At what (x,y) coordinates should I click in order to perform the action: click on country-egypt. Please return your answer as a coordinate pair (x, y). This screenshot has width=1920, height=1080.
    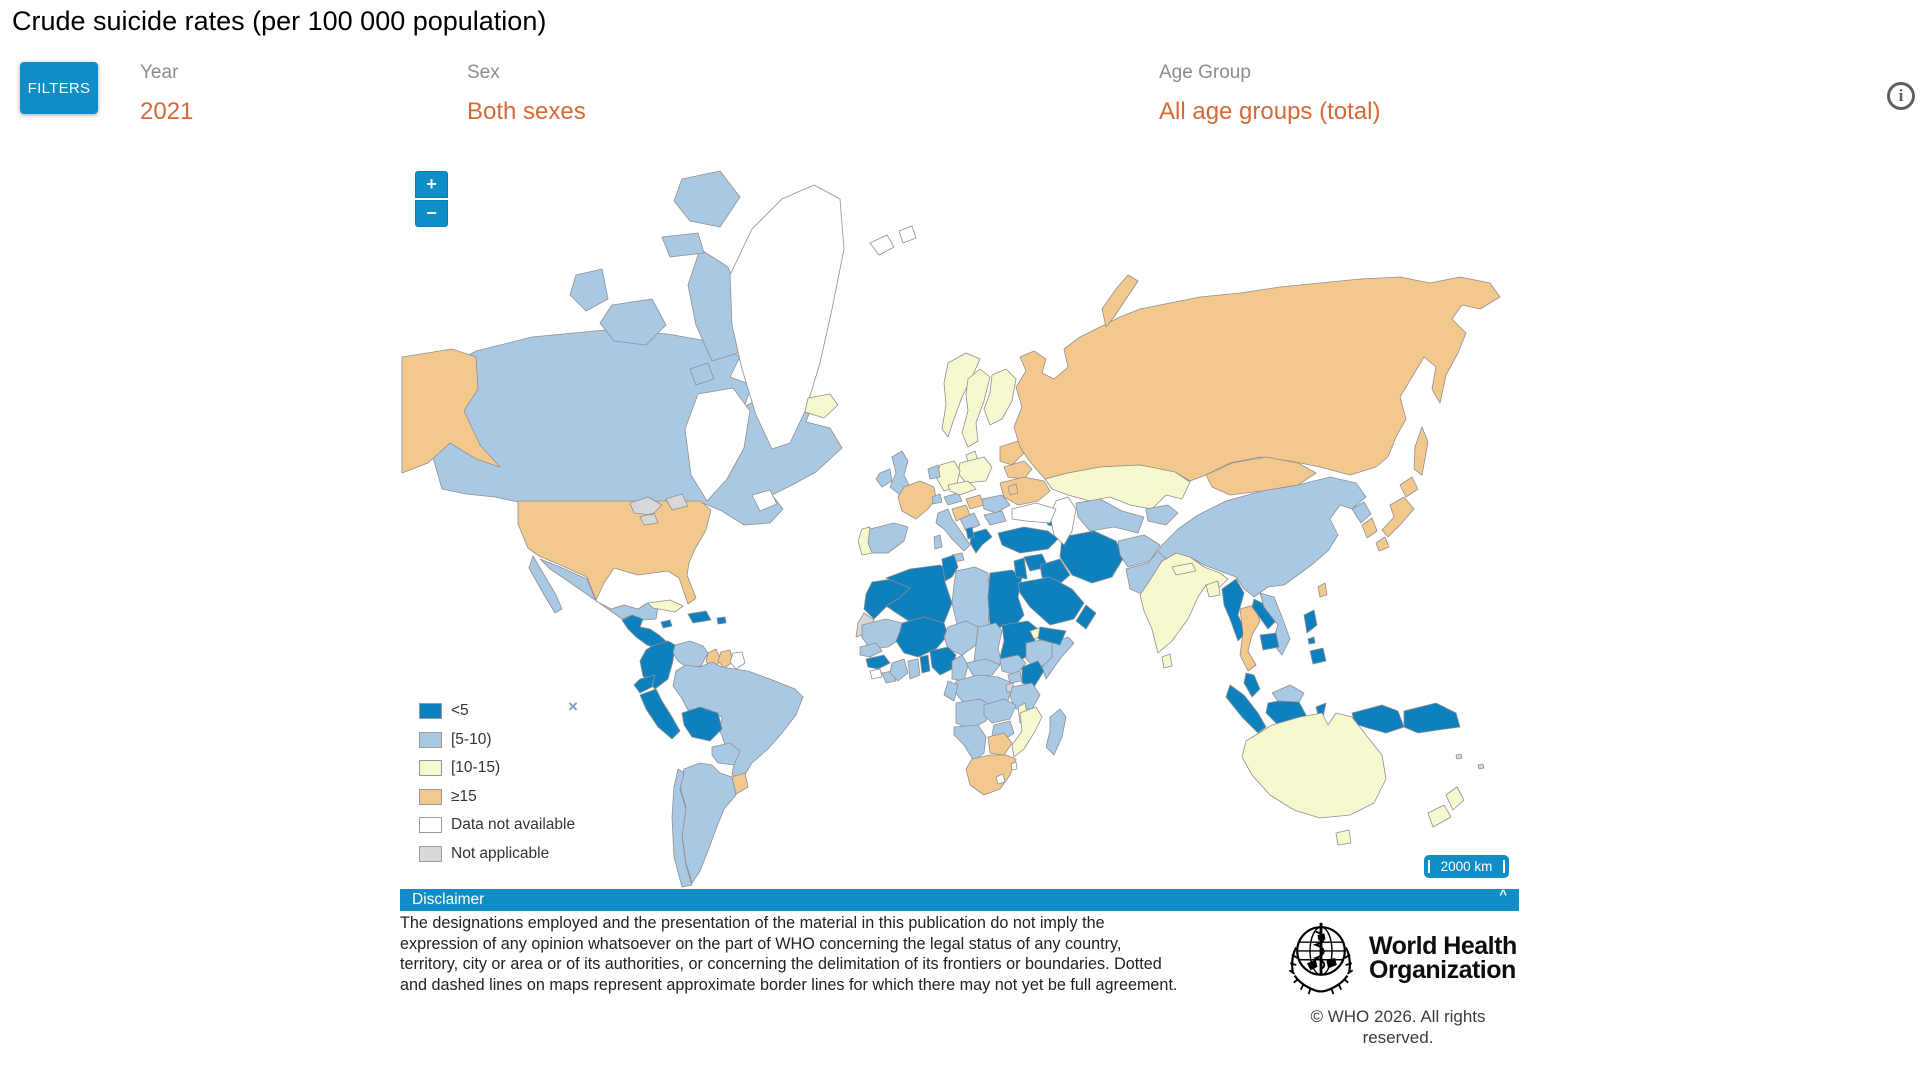
    Looking at the image, I should click on (1006, 598).